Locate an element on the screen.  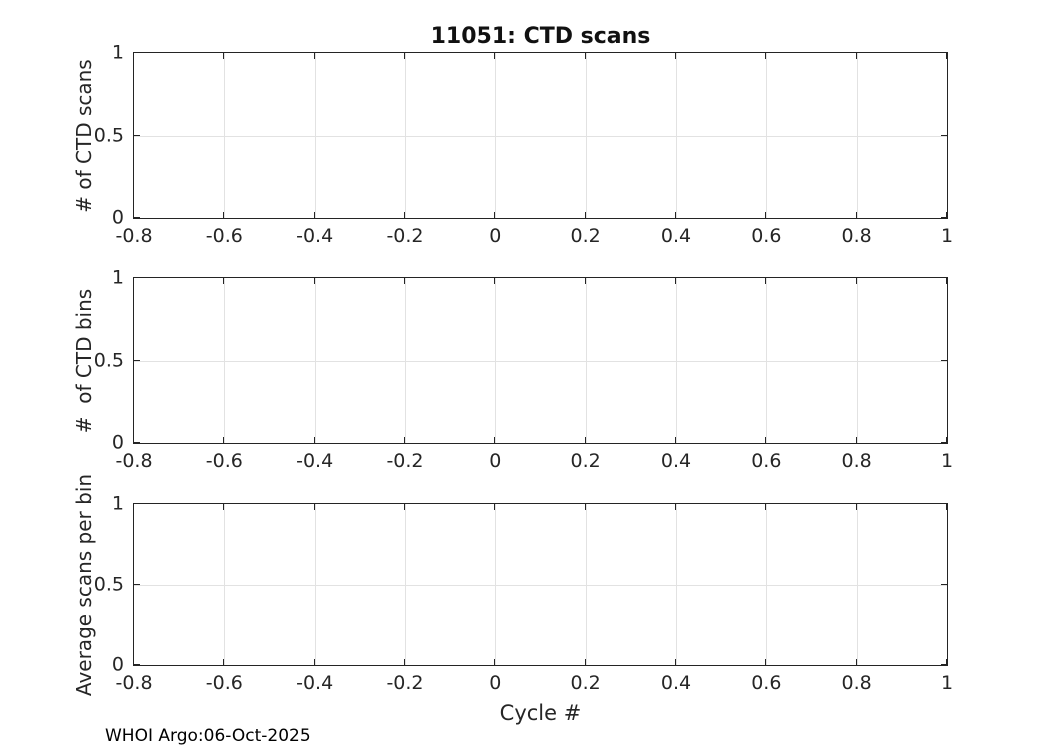
y-axis-label: Average scans per bin is located at coordinates (84, 584).